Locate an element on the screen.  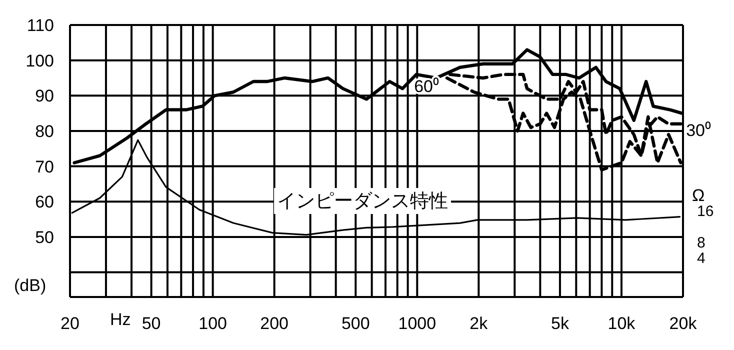
x-tick-label: 100 is located at coordinates (213, 324).